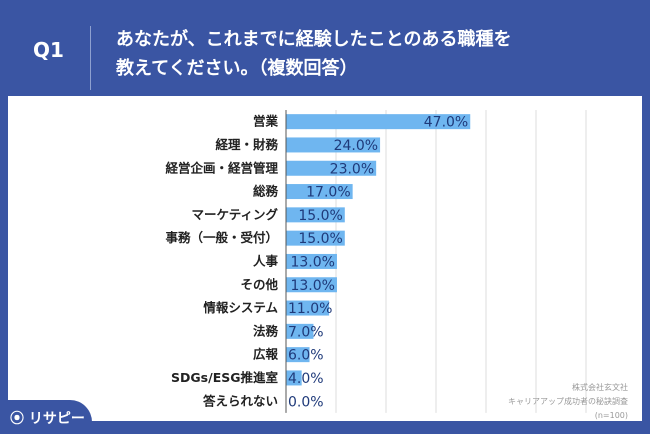 This screenshot has height=434, width=650. I want to click on value-label: 11.0%, so click(310, 309).